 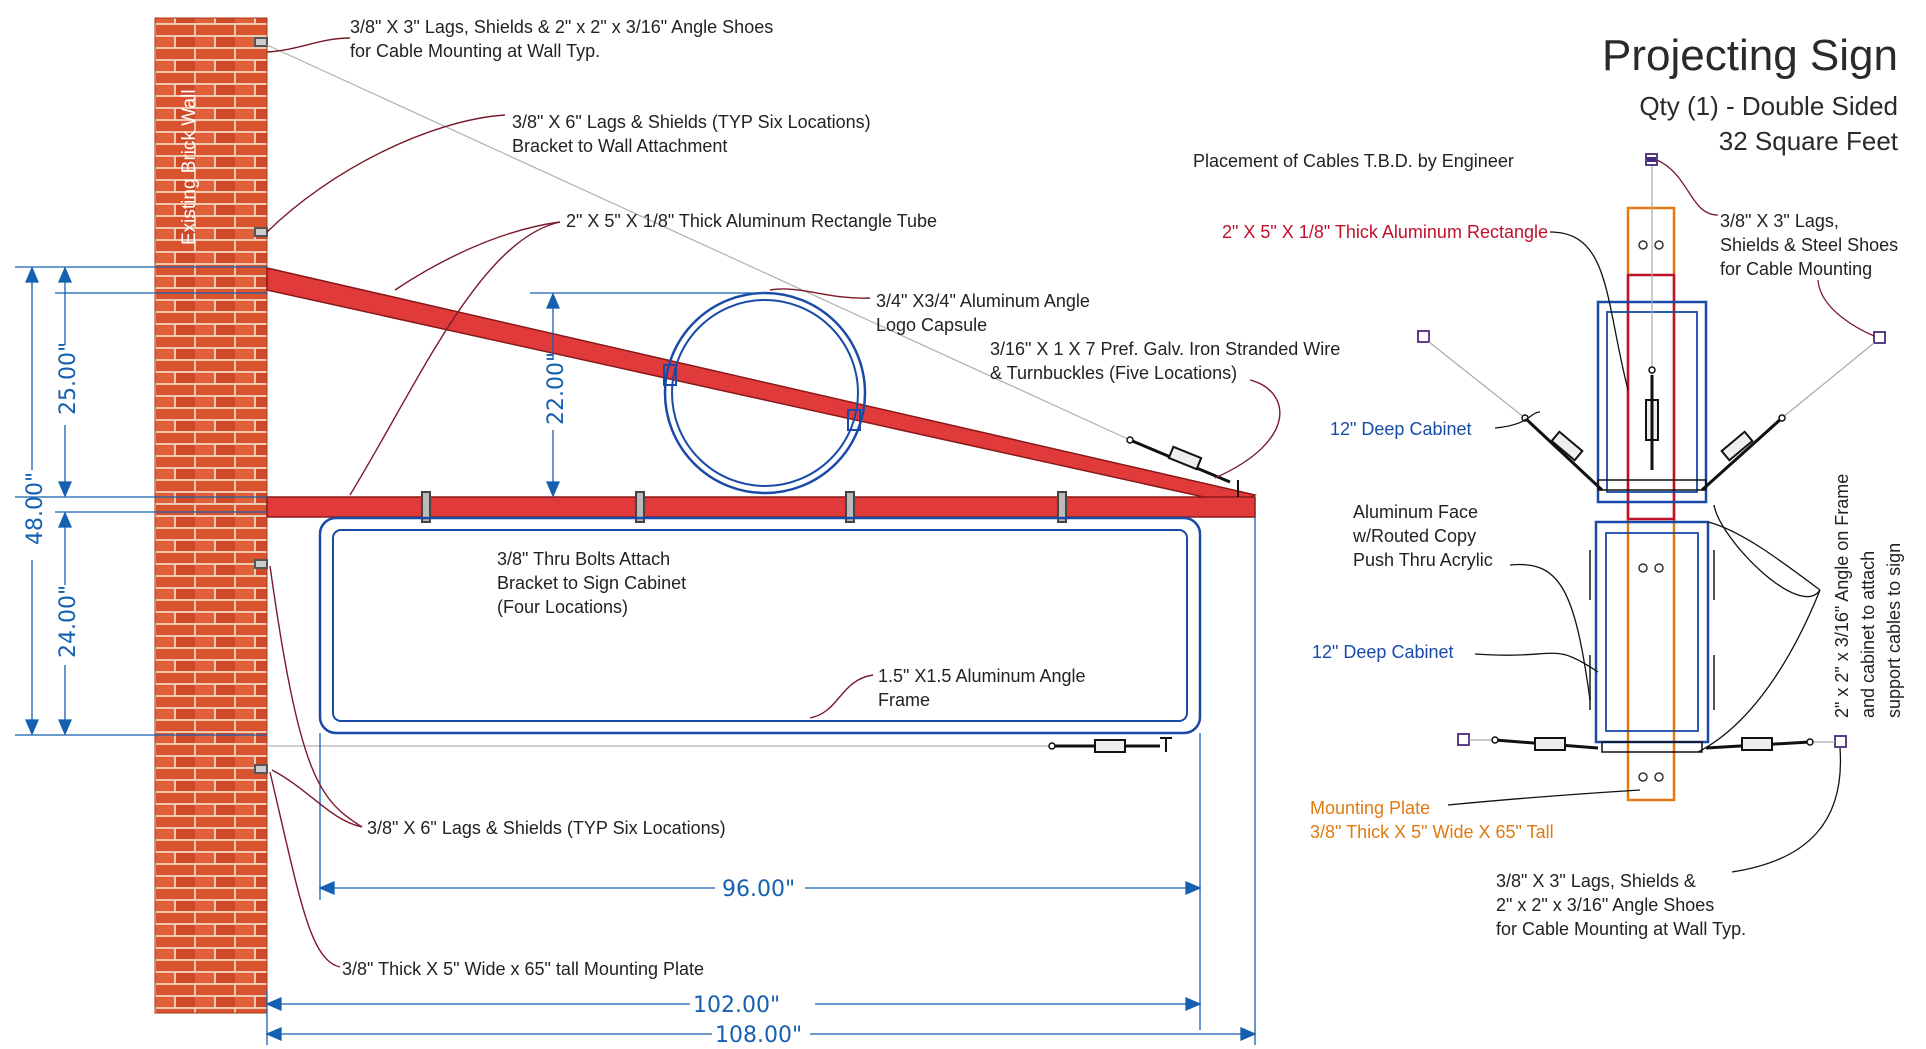 I want to click on subtitle-area: 32 Square Feet, so click(x=1809, y=141).